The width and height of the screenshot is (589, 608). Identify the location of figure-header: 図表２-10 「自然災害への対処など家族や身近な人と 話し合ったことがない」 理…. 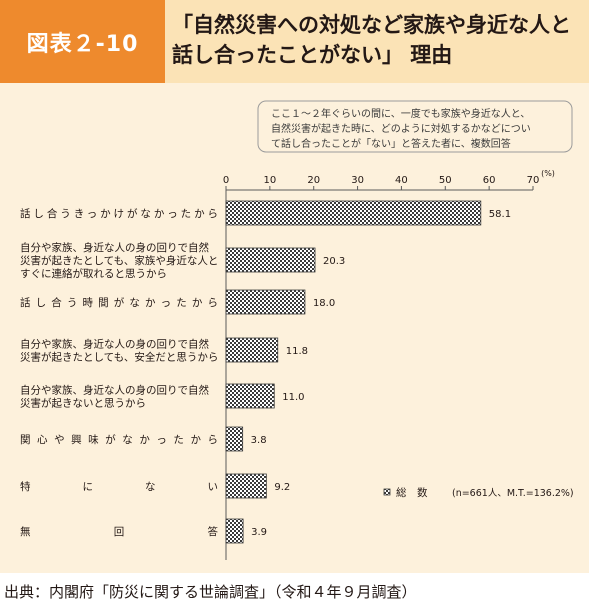
(294, 41).